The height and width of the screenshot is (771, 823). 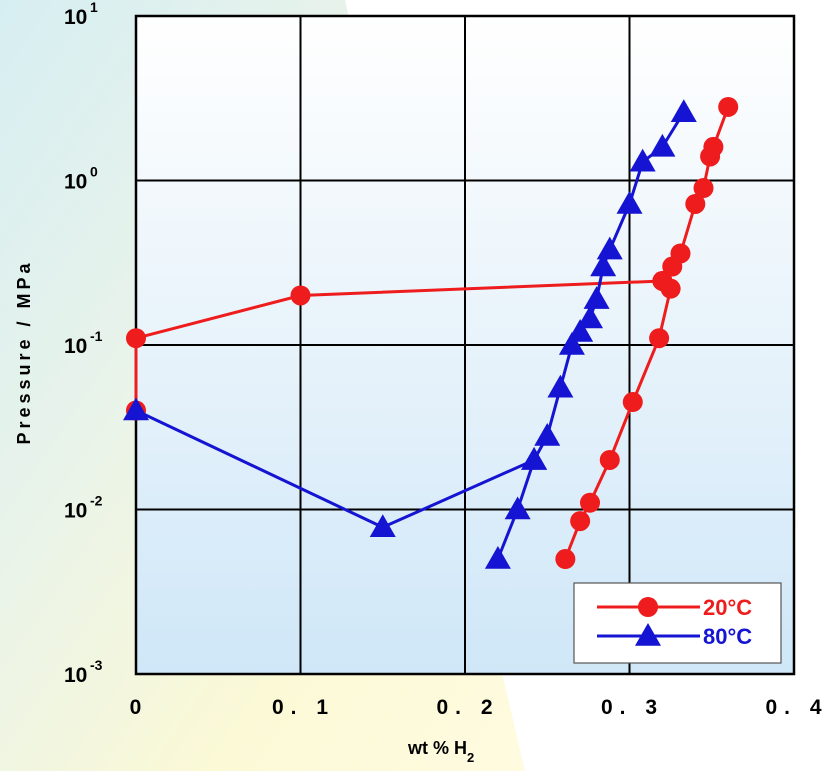 What do you see at coordinates (727, 636) in the screenshot?
I see `legend-label: 80°C` at bounding box center [727, 636].